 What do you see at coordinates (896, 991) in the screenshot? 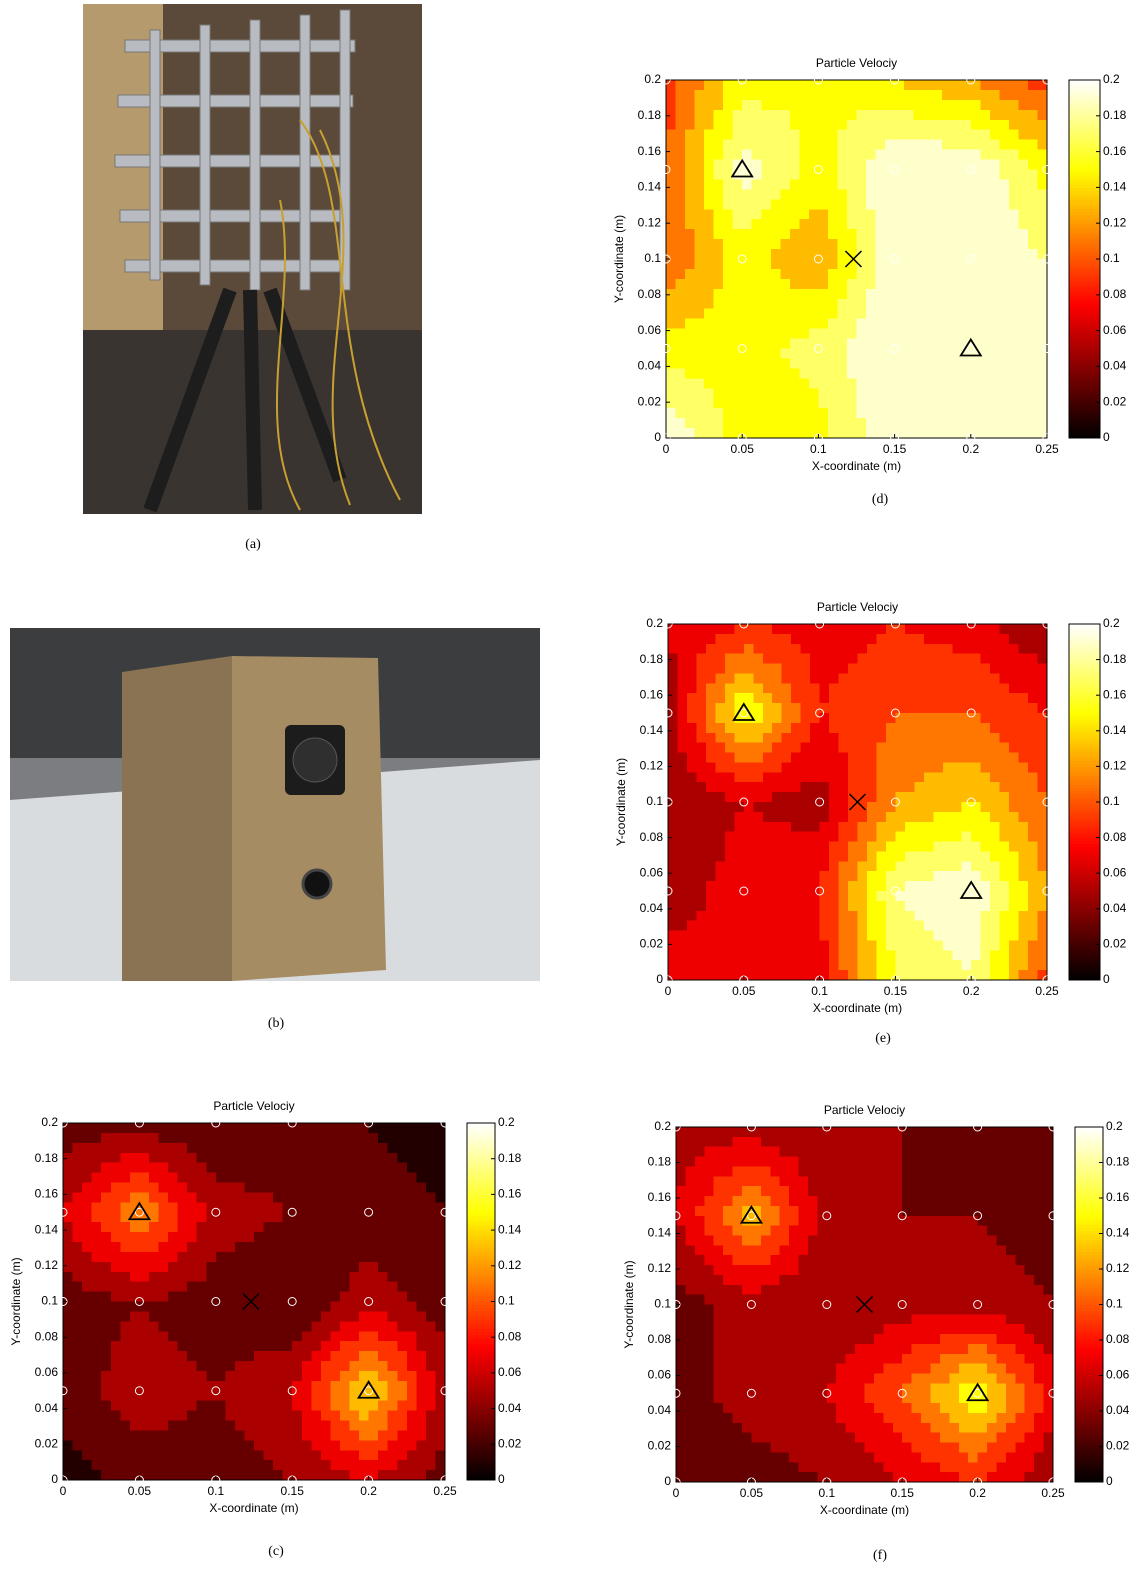
I see `x-tick-label: 0.15` at bounding box center [896, 991].